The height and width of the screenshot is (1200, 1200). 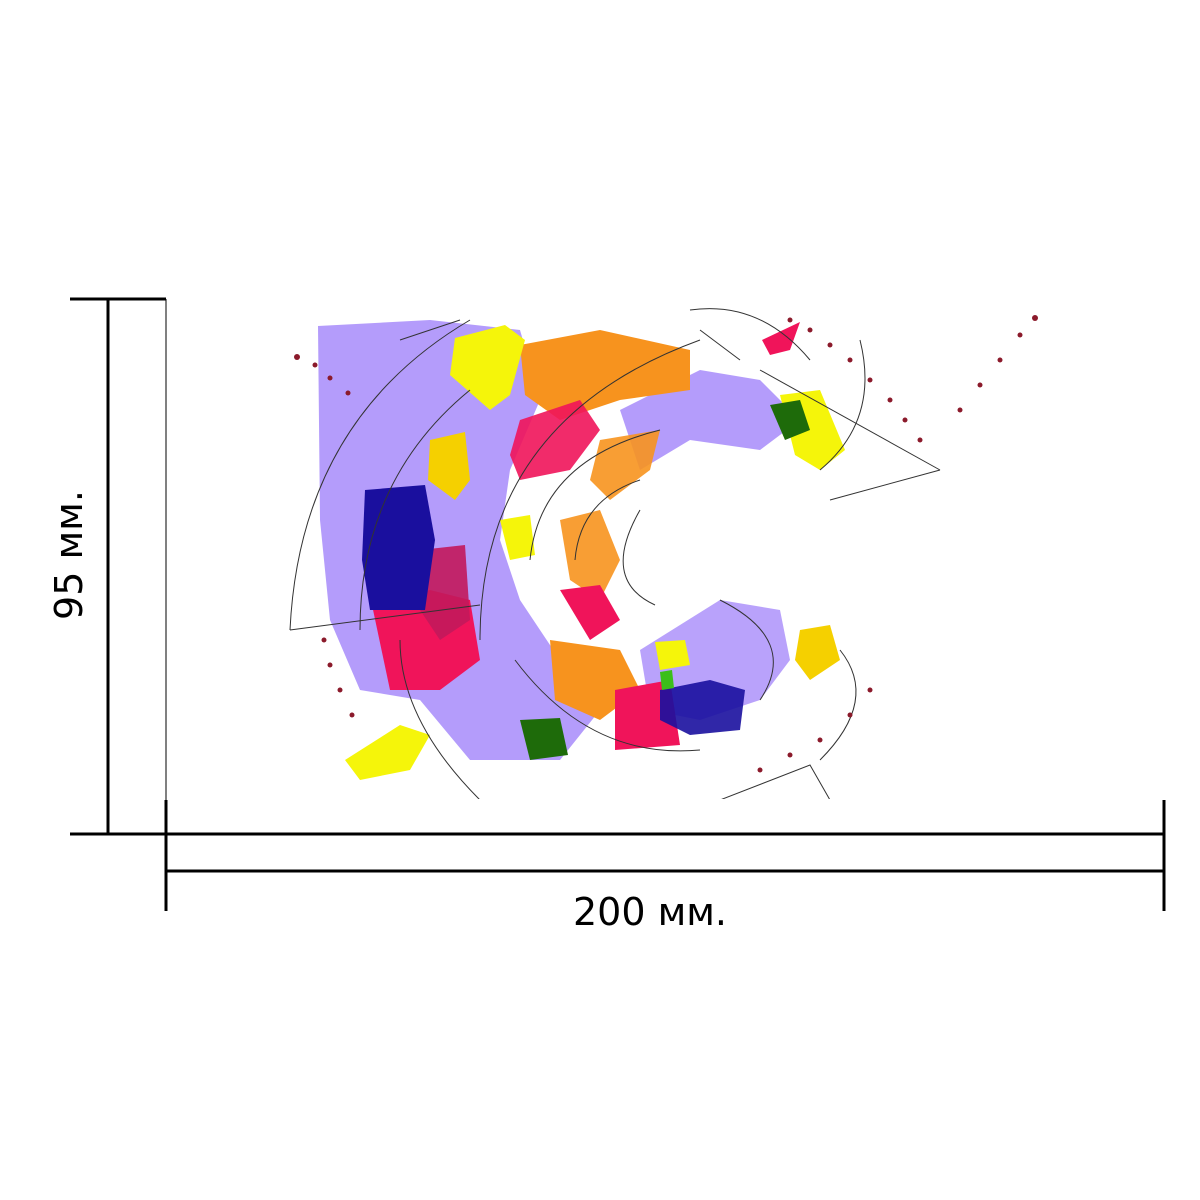 What do you see at coordinates (710, 420) in the screenshot?
I see `lavender-arc-right` at bounding box center [710, 420].